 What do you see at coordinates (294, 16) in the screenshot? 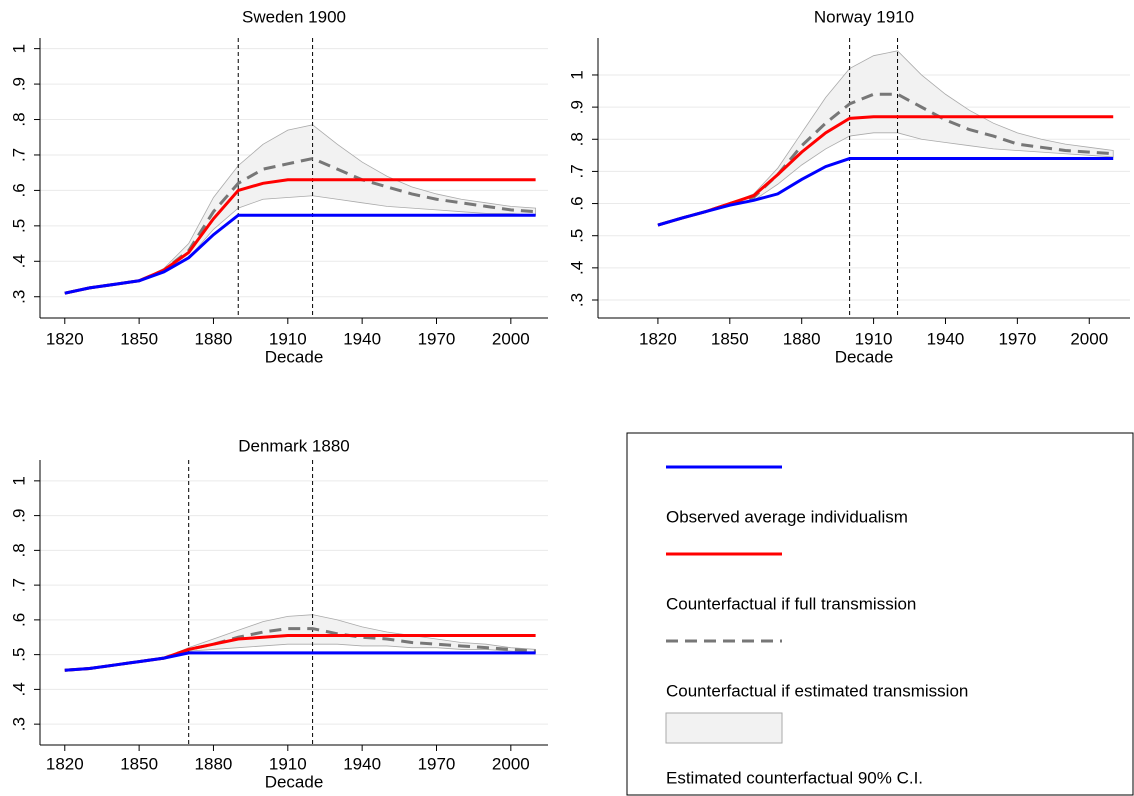
I see `chart-title: Sweden 1900` at bounding box center [294, 16].